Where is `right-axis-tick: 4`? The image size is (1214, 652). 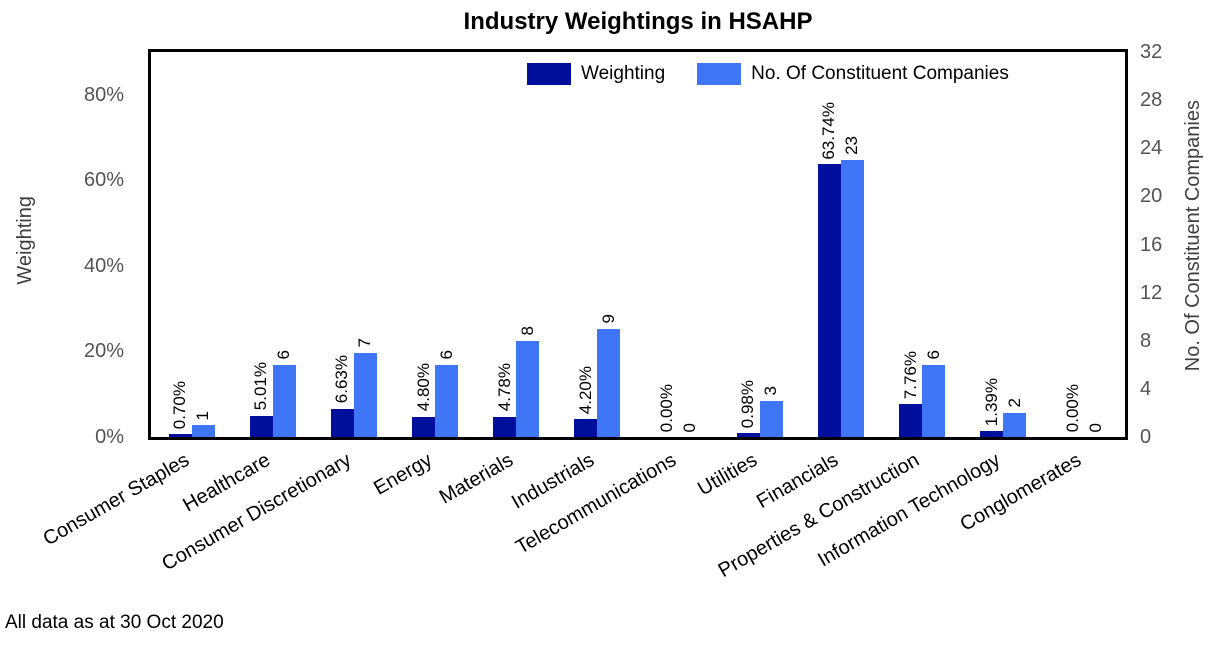 right-axis-tick: 4 is located at coordinates (1146, 388).